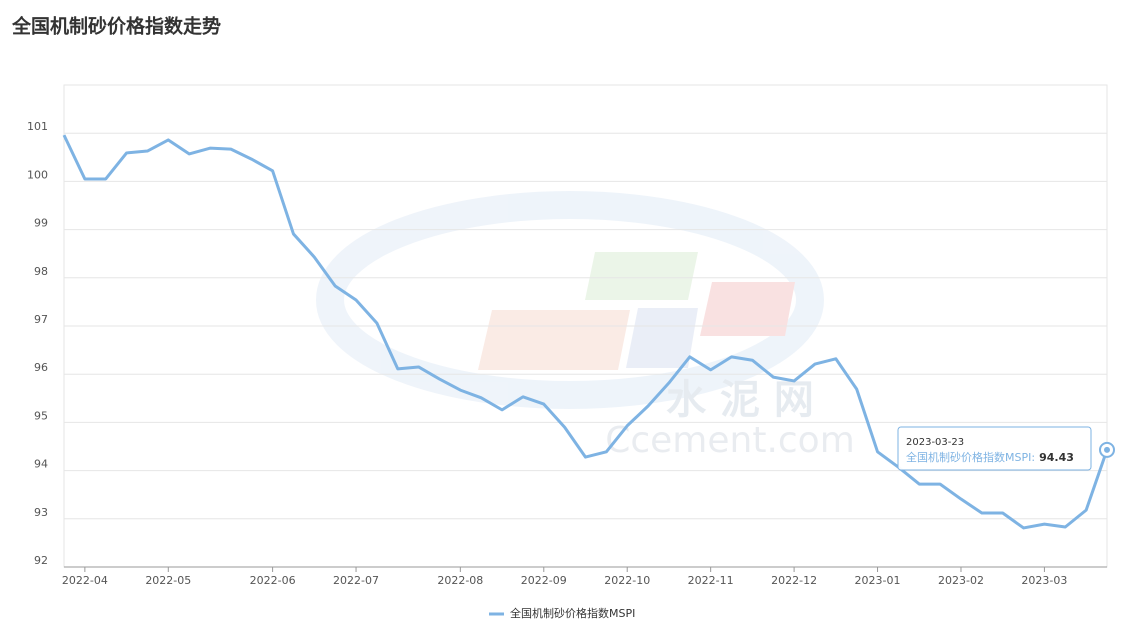 The width and height of the screenshot is (1144, 631). I want to click on x-tick-label: 2022-09, so click(544, 580).